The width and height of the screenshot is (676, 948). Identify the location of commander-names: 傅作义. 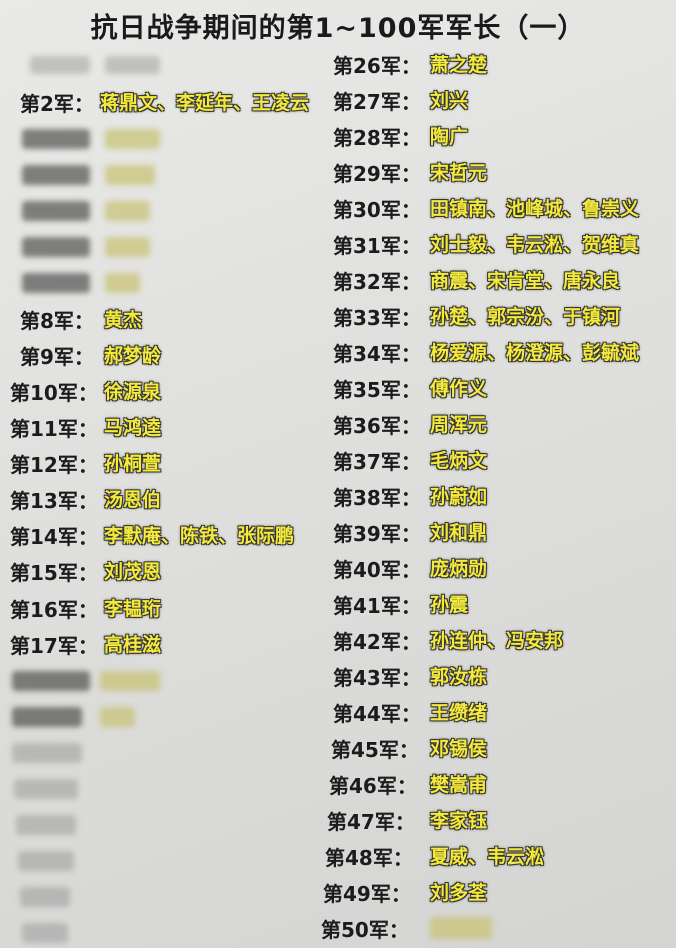
(459, 389).